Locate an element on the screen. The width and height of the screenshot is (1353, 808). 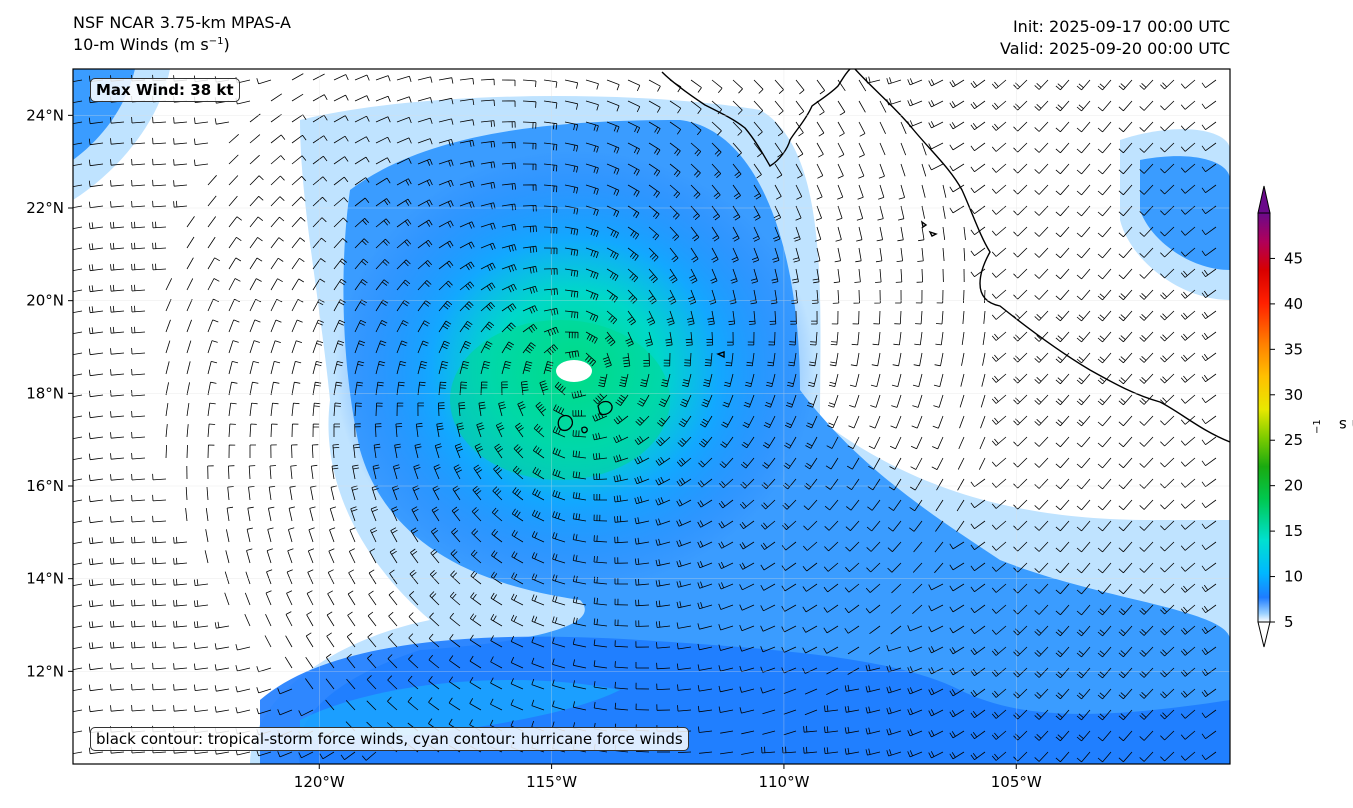
field-title: 10-m Winds (m s−1) is located at coordinates (151, 44).